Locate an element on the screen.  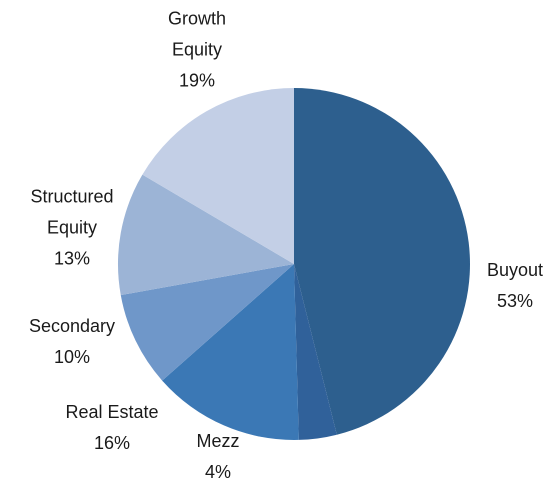
value-label: 19% is located at coordinates (197, 80).